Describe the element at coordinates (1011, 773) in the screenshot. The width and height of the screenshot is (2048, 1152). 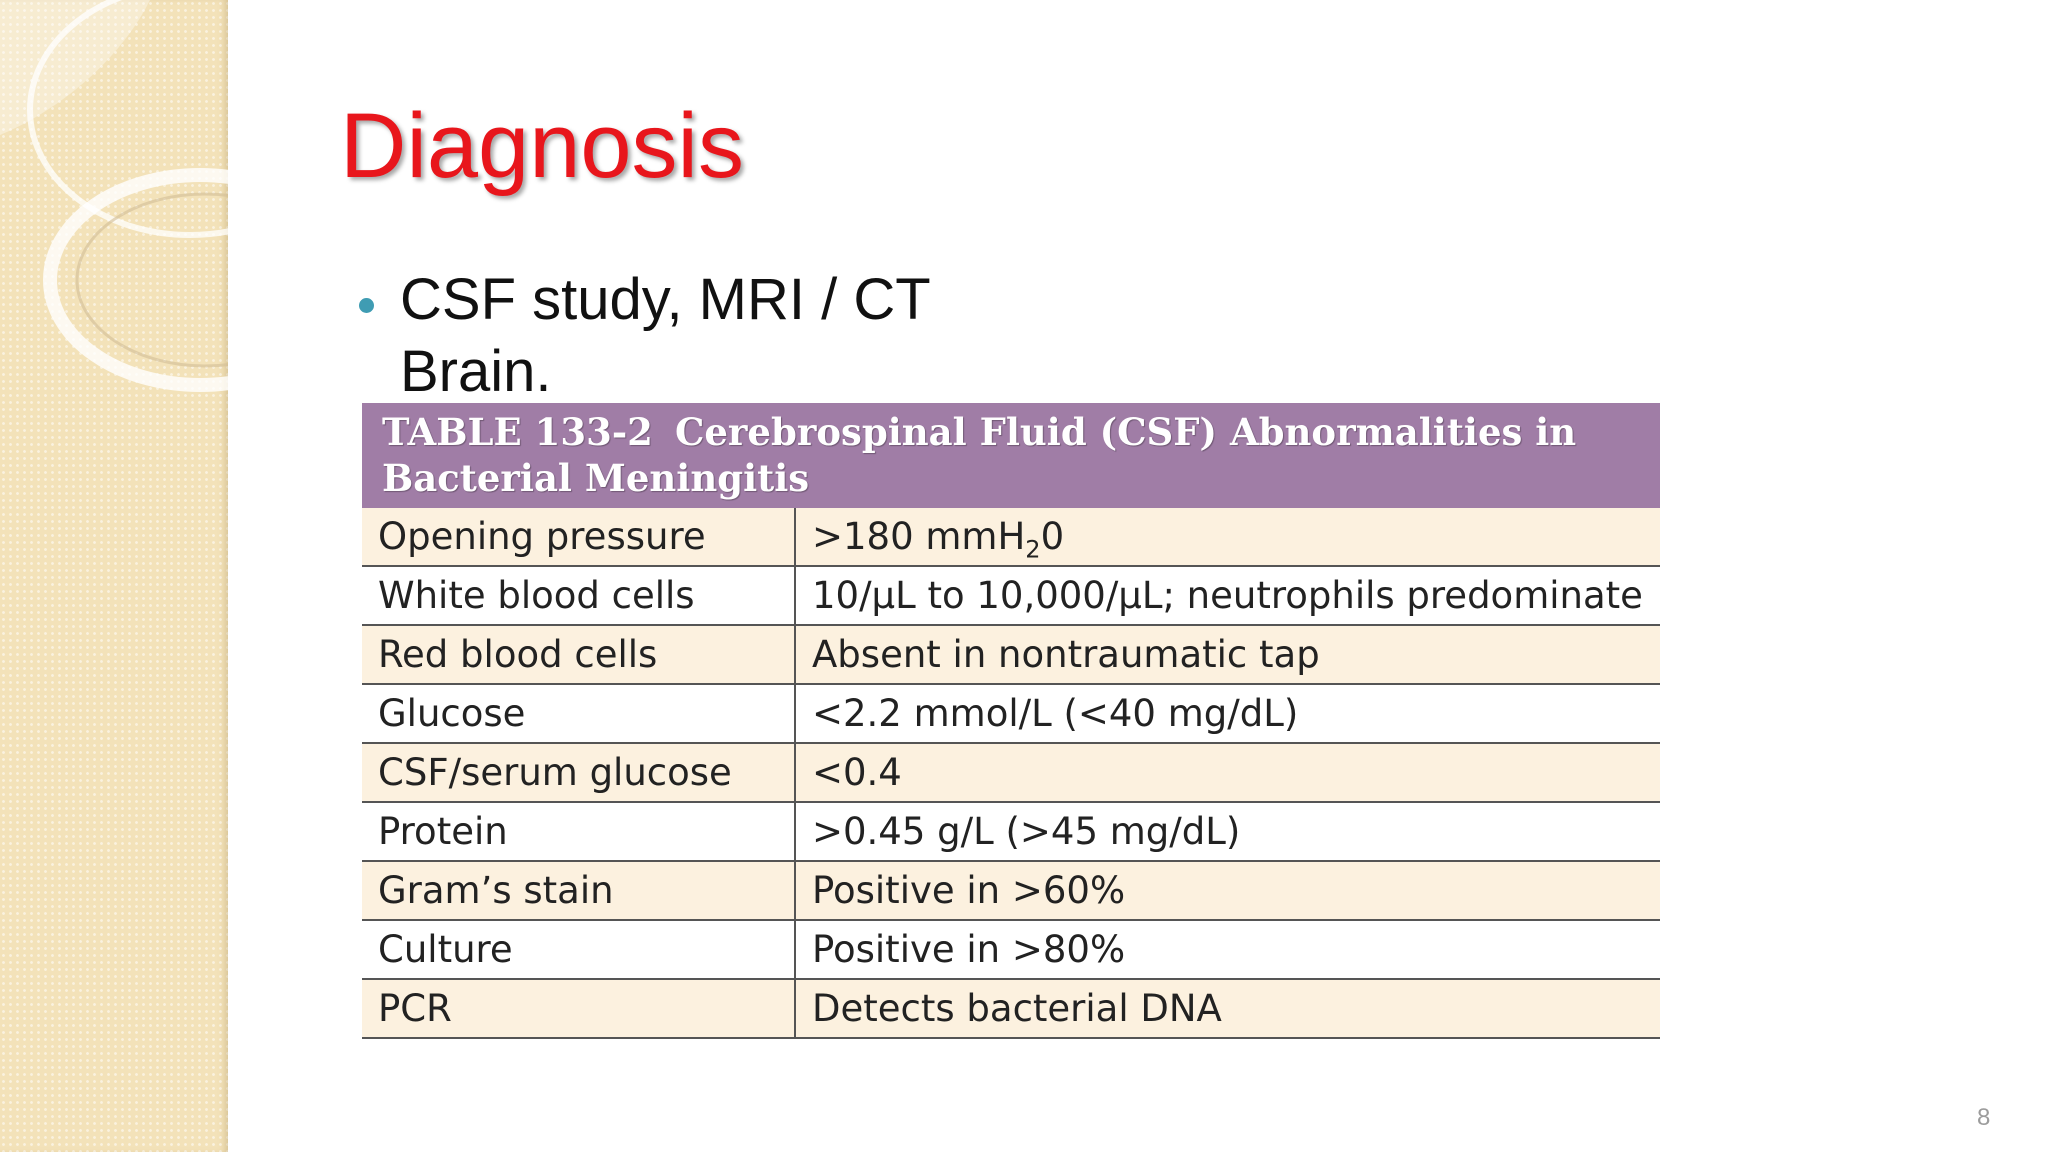
I see `table-row: CSF/serum glucose <0.4` at that location.